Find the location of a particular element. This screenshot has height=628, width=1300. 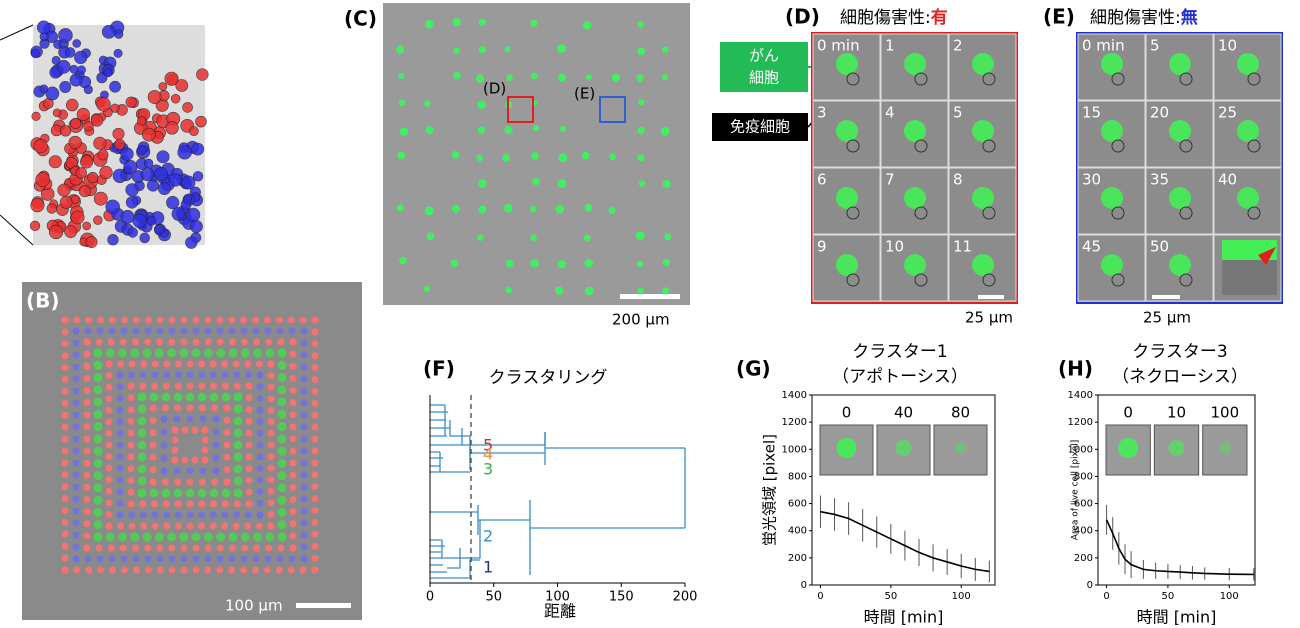

x-tick-label: 50 is located at coordinates (493, 597).